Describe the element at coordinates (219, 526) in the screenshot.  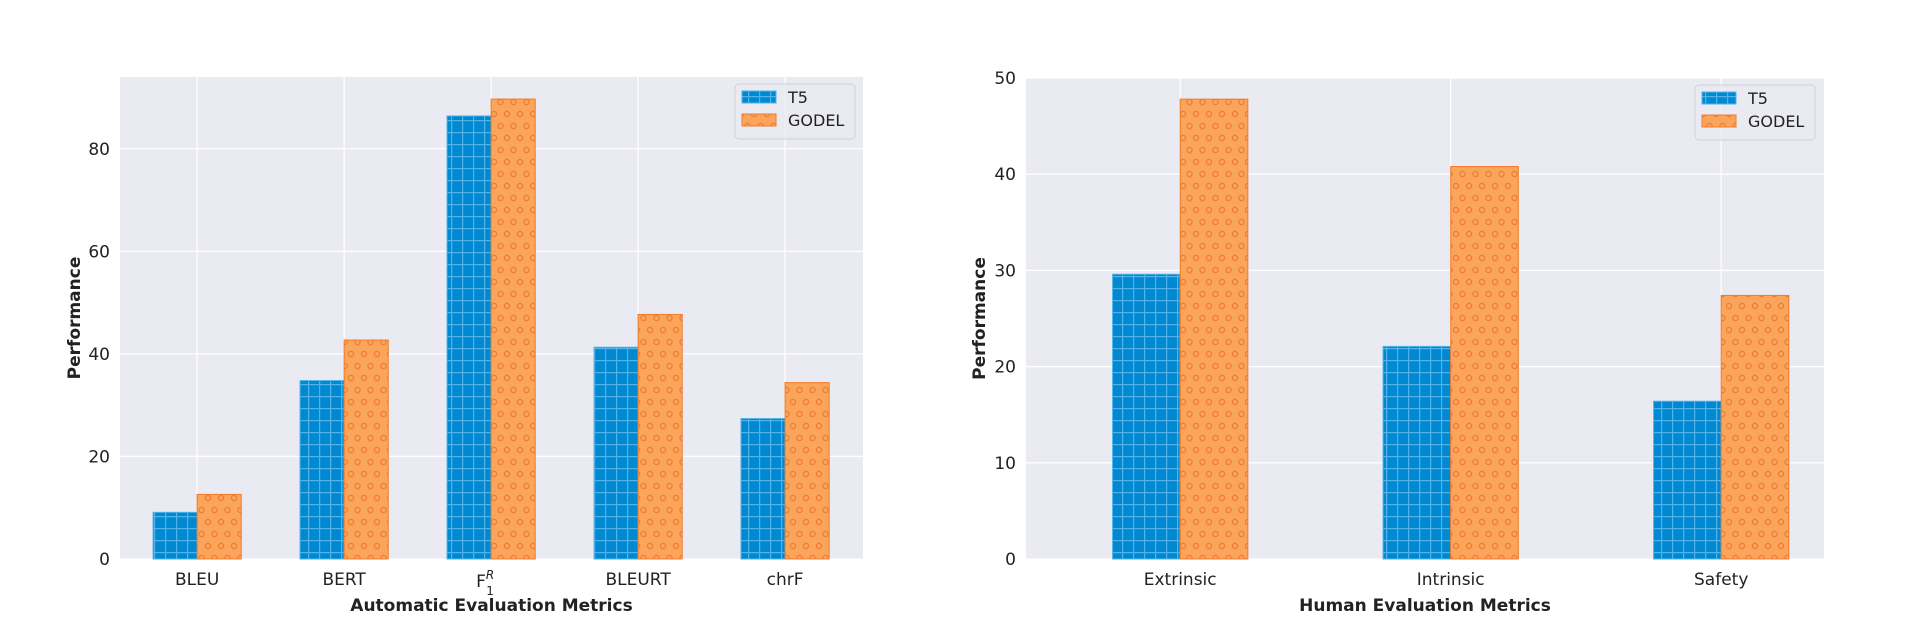
I see `bar-godel-bleu` at that location.